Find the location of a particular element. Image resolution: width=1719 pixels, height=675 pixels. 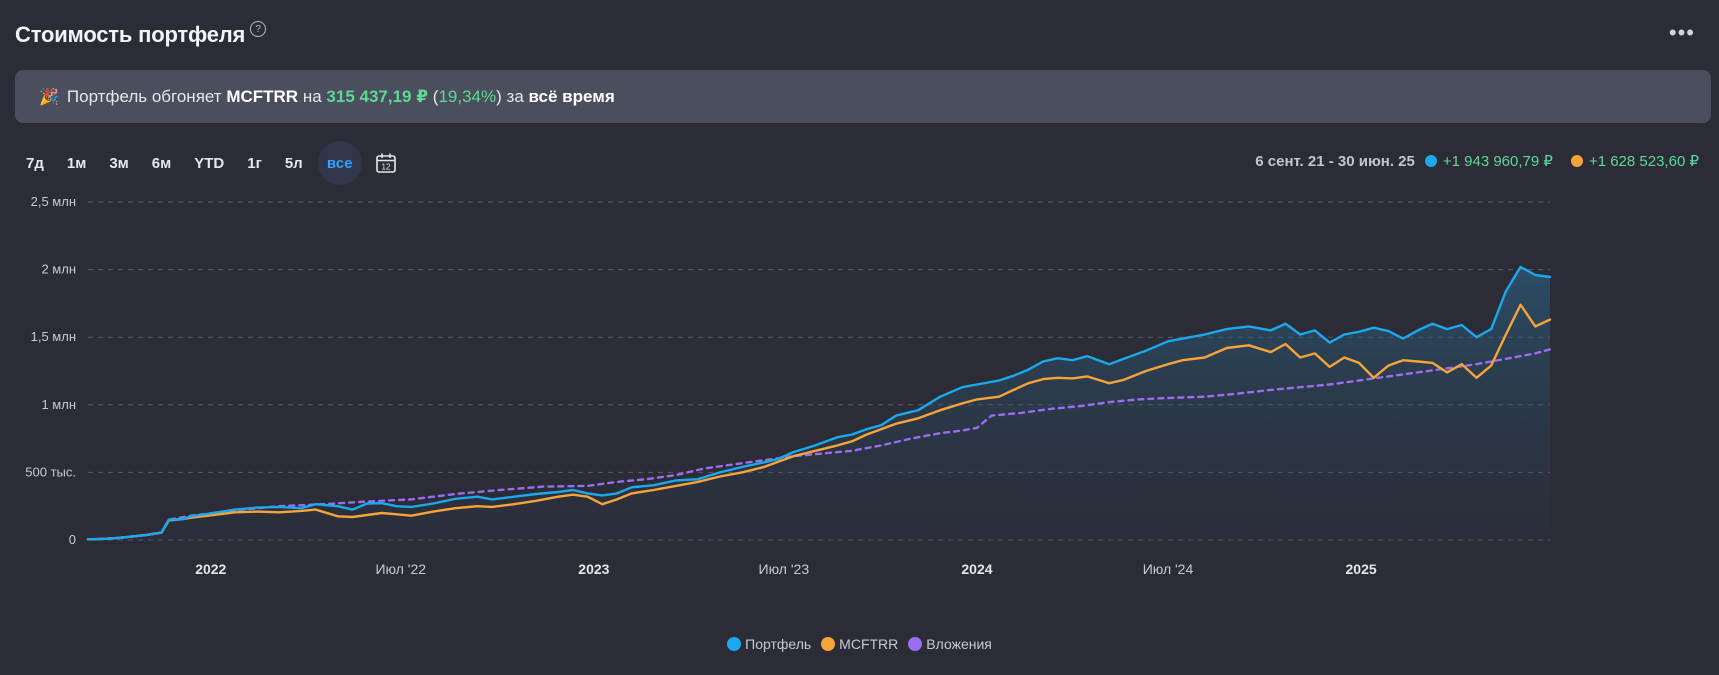

banner-prefix: Портфель обгоняет is located at coordinates (144, 96).